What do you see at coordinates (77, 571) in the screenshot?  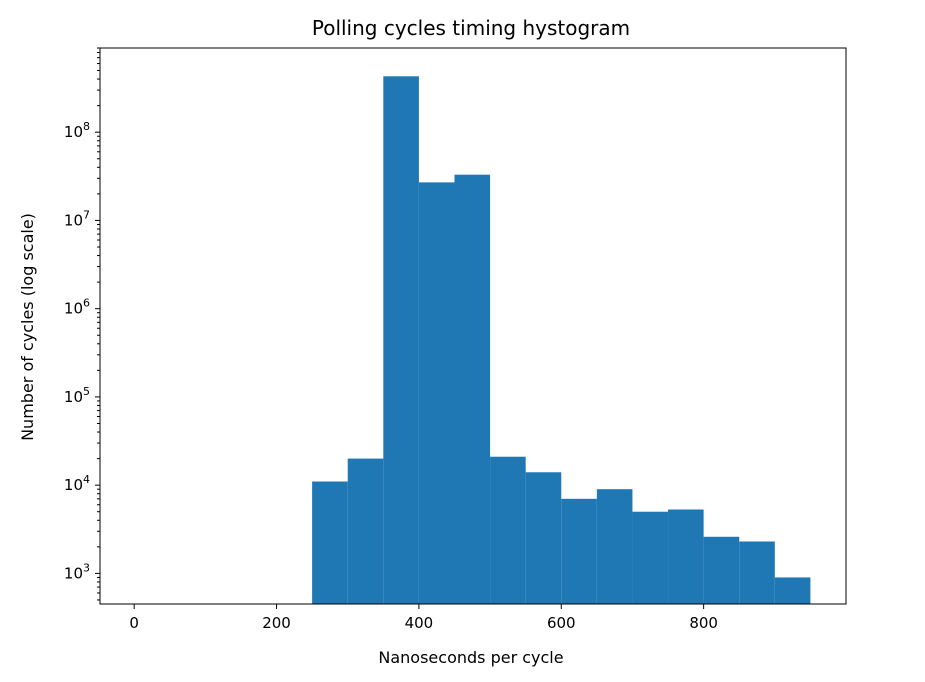 I see `y-tick-label: 10³` at bounding box center [77, 571].